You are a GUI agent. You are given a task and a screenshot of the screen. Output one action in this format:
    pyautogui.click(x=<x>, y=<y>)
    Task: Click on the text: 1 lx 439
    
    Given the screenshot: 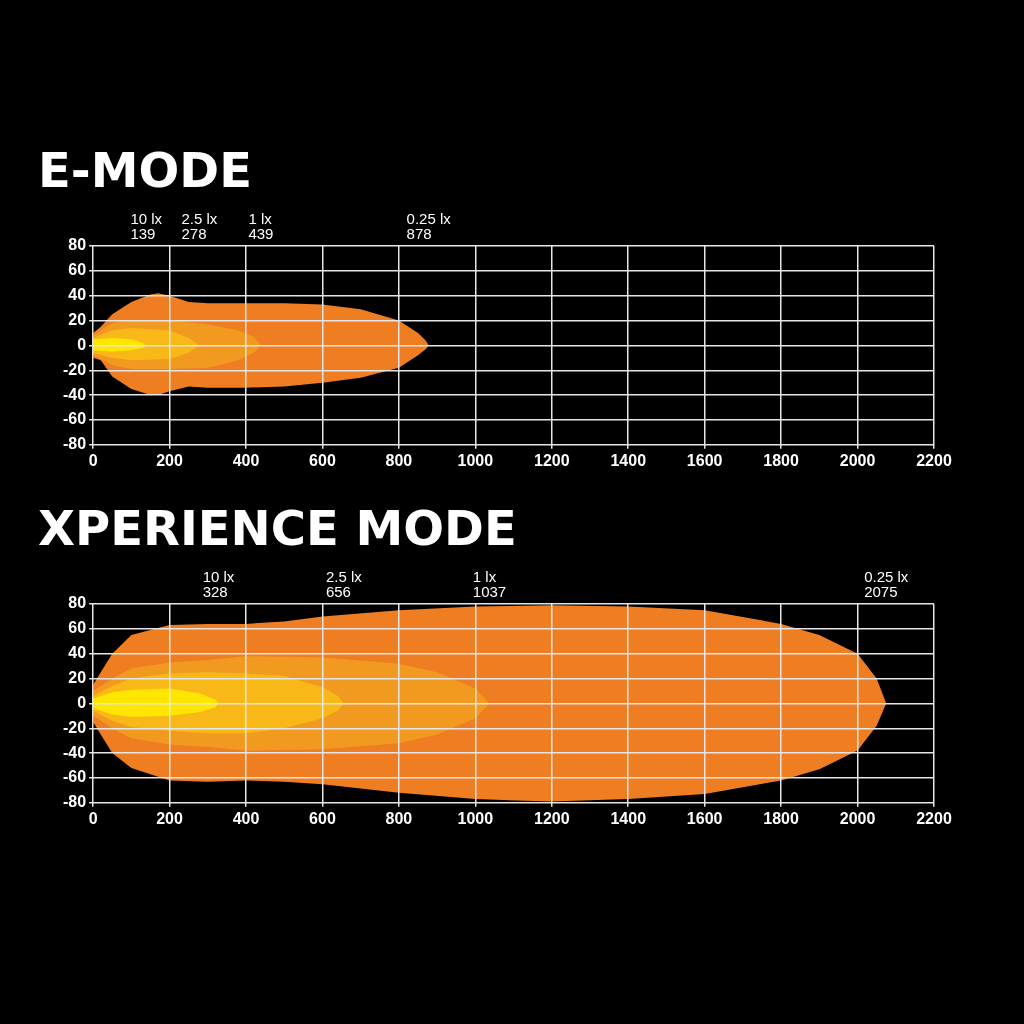 What is the action you would take?
    pyautogui.click(x=261, y=225)
    